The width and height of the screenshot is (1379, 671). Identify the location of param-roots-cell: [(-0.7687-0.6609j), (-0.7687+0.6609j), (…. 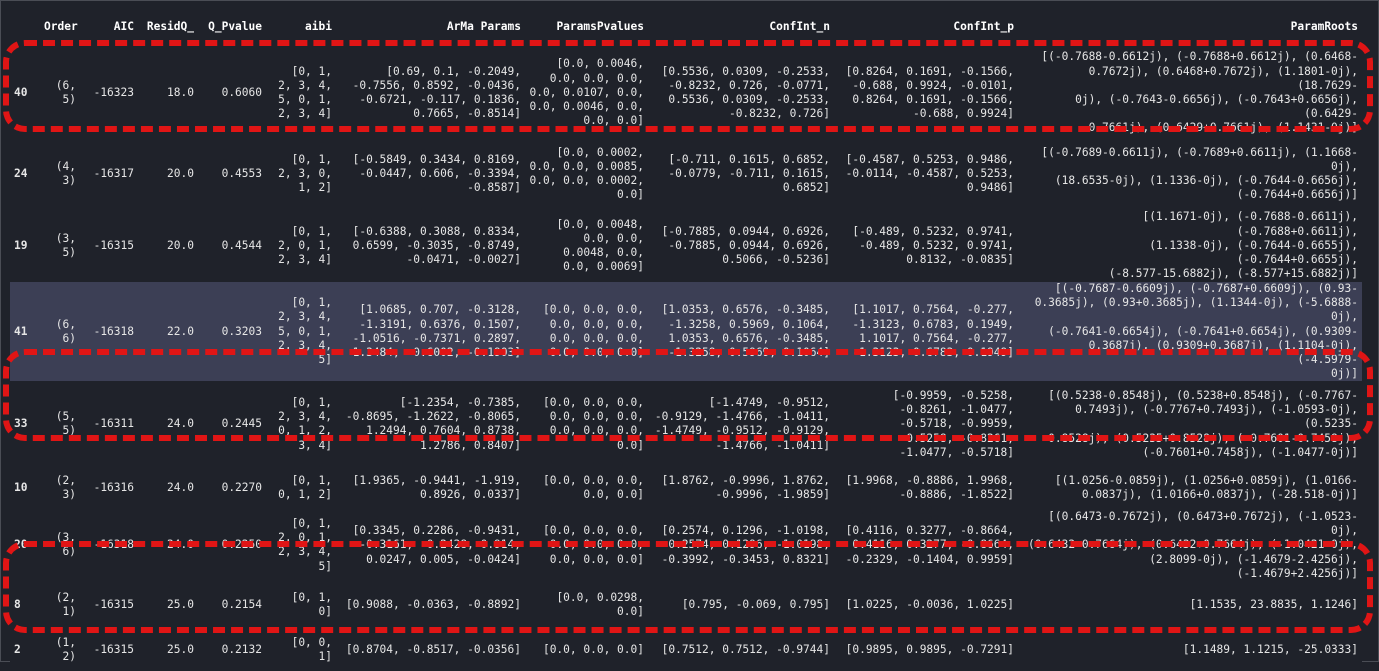
(1196, 331).